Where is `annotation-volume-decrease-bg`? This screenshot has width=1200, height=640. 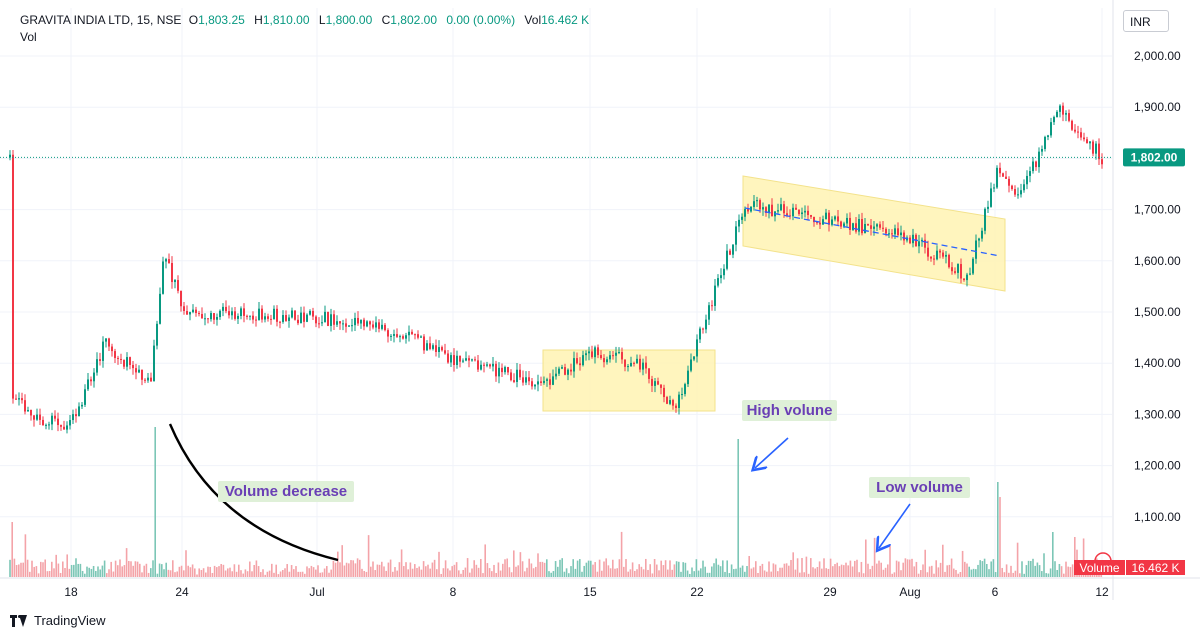
annotation-volume-decrease-bg is located at coordinates (286, 491).